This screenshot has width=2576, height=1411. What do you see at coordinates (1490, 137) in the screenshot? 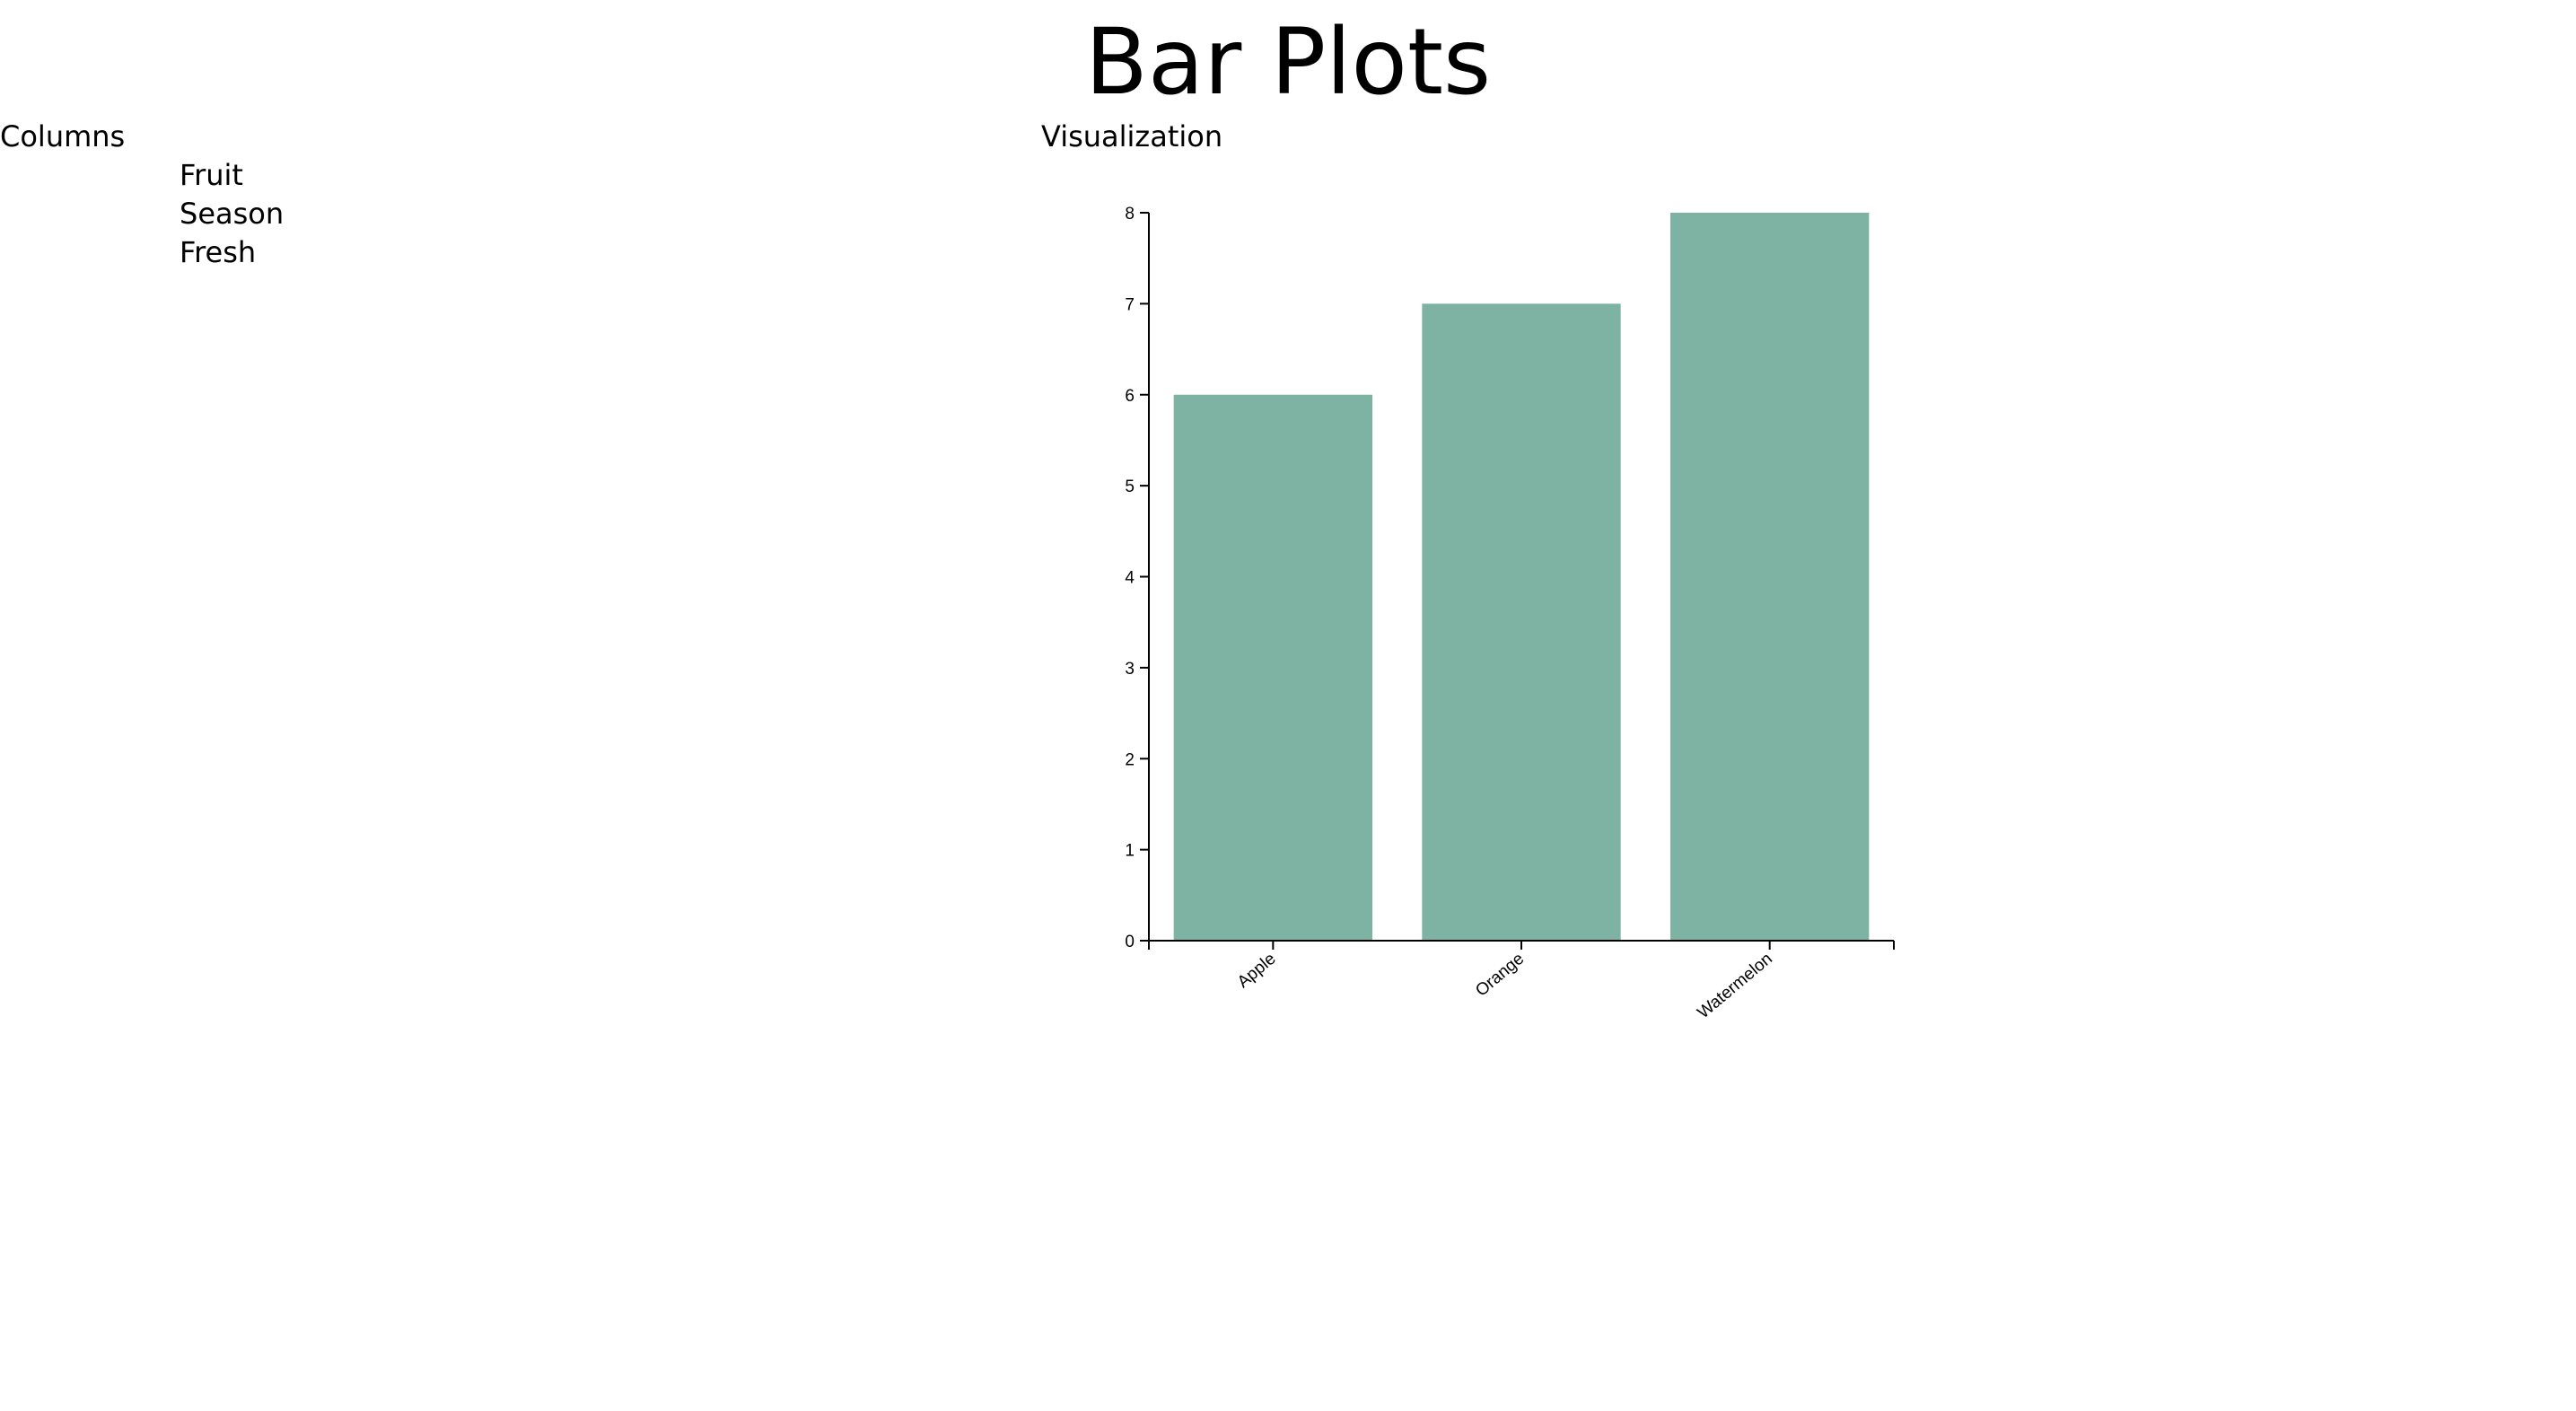
I see `visualization-panel: Visualization` at bounding box center [1490, 137].